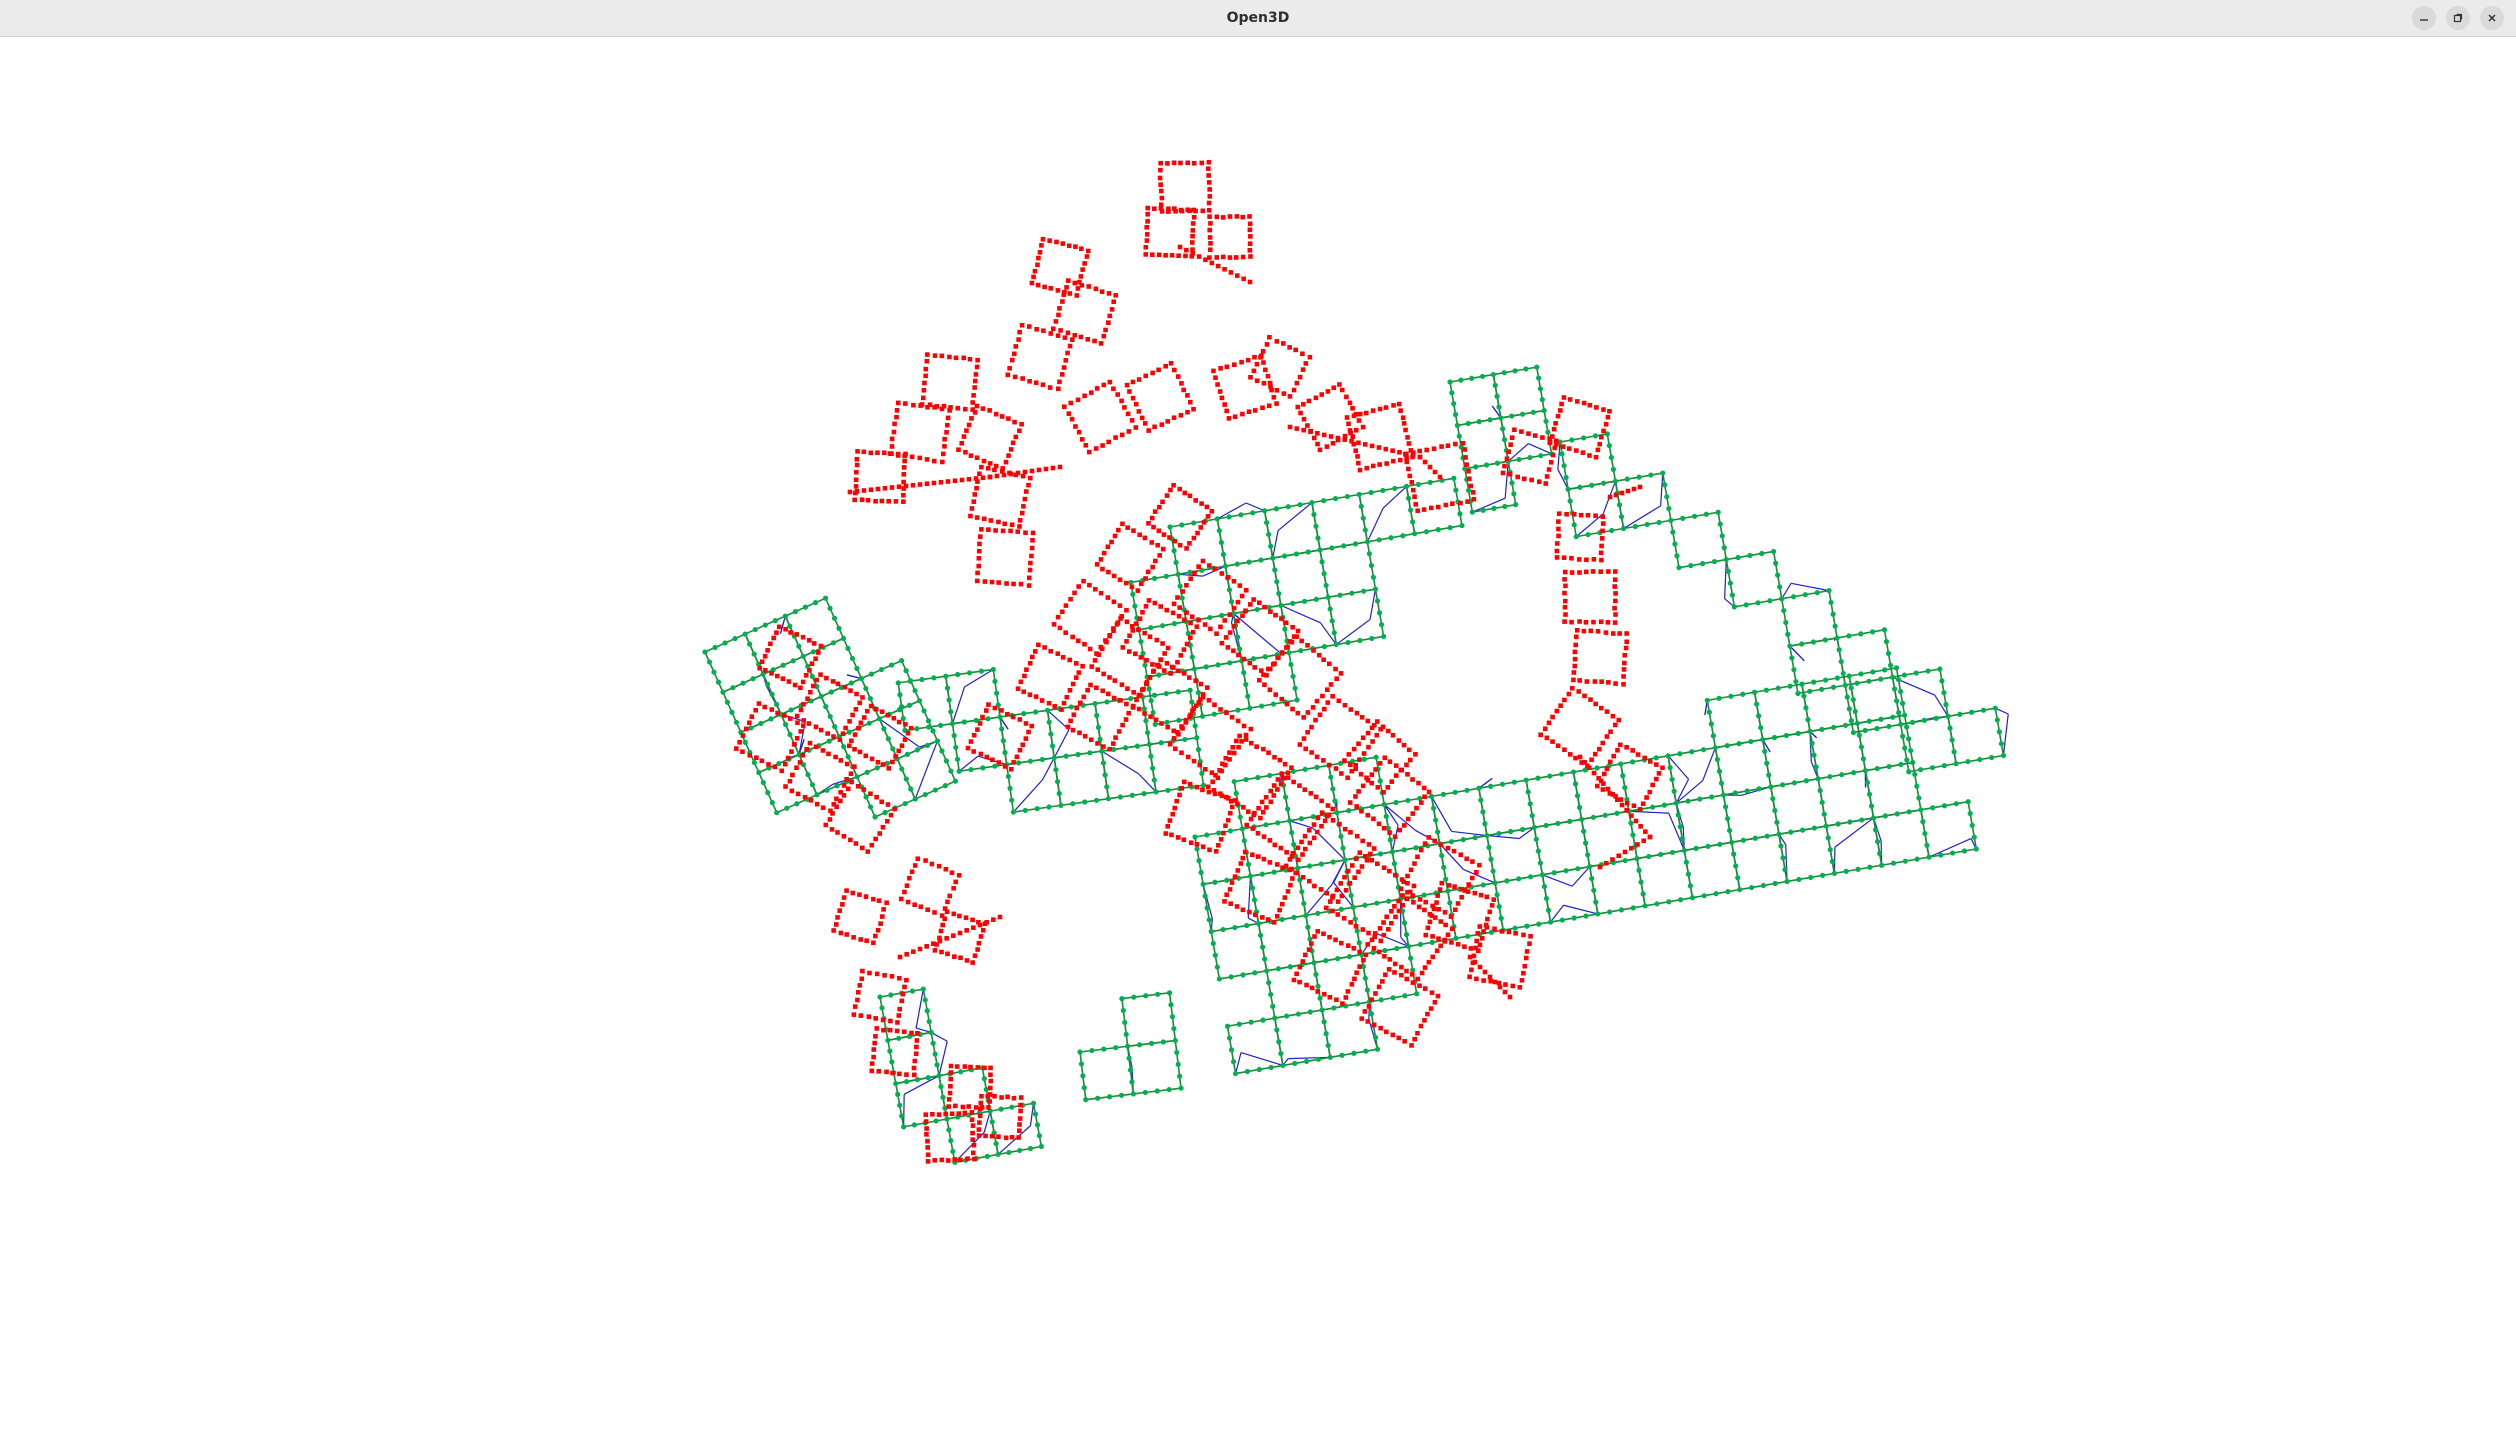 This screenshot has height=1440, width=2516. I want to click on close-button, so click(2492, 18).